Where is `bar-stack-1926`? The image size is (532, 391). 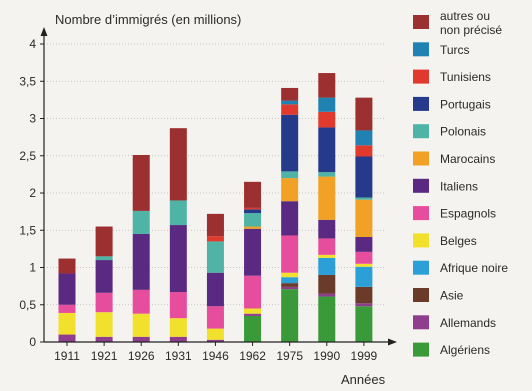 bar-stack-1926 is located at coordinates (141, 248).